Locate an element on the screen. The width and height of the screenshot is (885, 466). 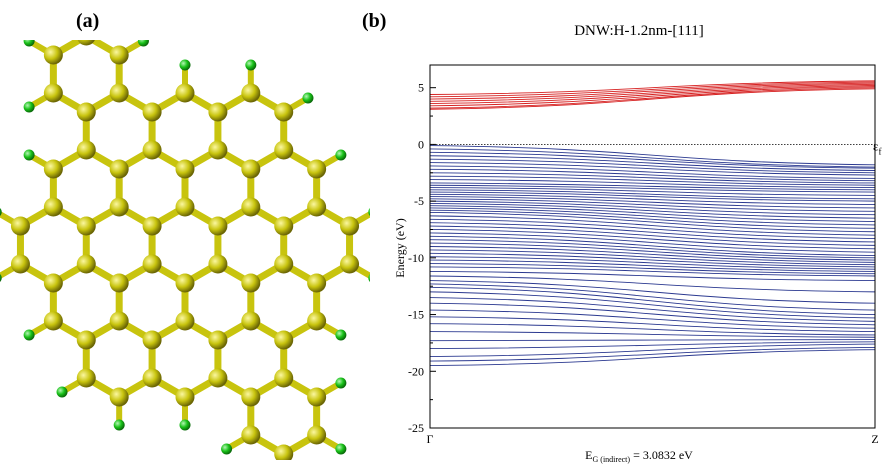
bandgap-subscript: G (indirect) is located at coordinates (612, 459).